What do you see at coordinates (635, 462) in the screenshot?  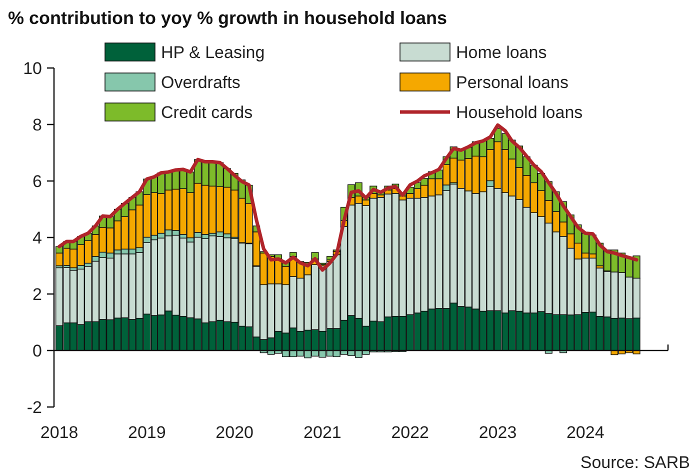 I see `source-note: Source: SARB` at bounding box center [635, 462].